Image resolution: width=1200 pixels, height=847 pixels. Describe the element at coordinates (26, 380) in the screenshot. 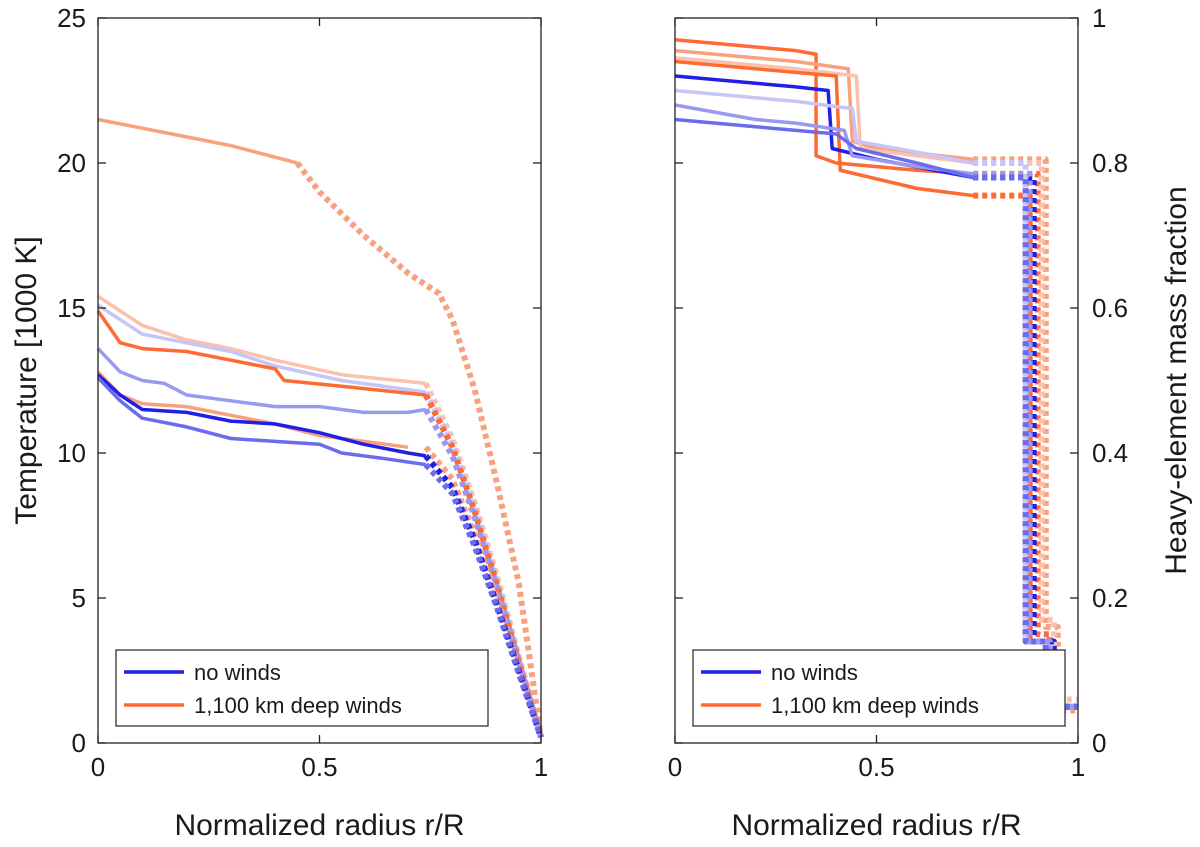

I see `y-axis-label: Temperature [1000 K]` at that location.